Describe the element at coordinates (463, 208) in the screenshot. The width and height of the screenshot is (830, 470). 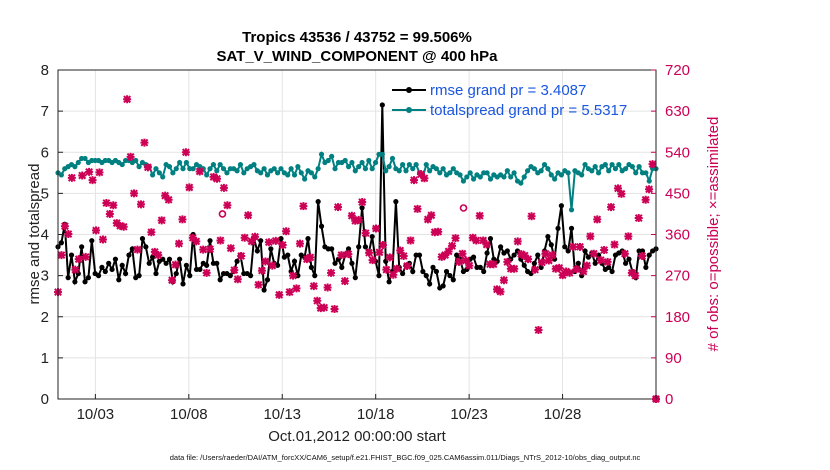
I see `obs-possible-marker` at that location.